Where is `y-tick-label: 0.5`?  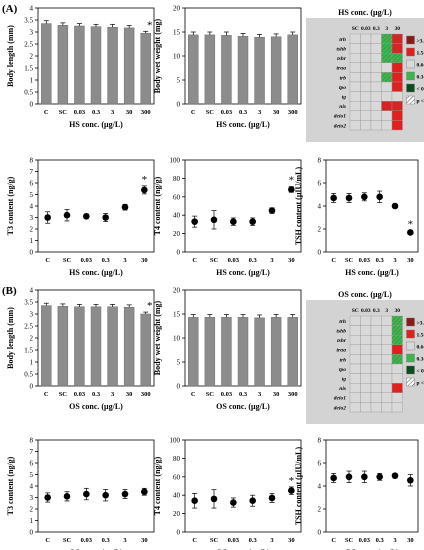 y-tick-label: 0.5 is located at coordinates (28, 93).